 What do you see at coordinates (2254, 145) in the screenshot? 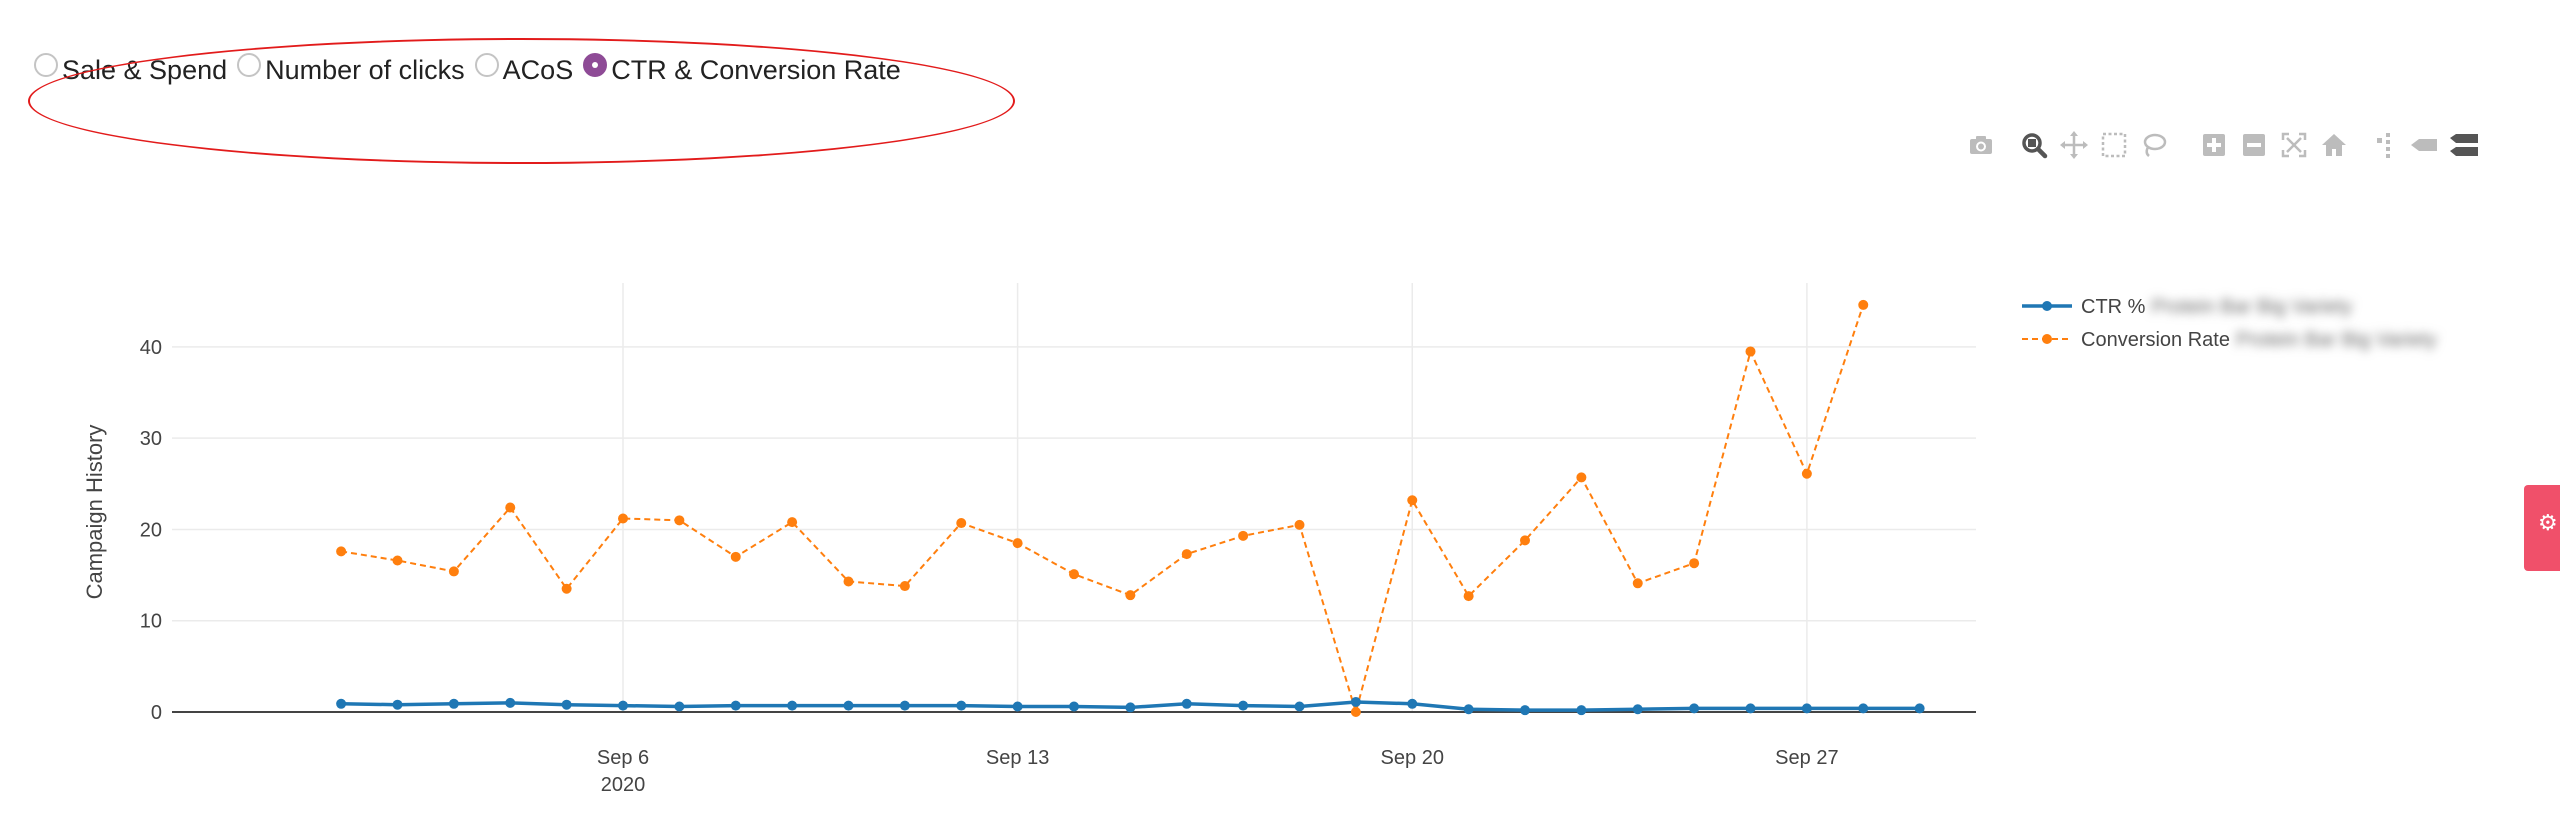
I see `zoom-out-icon` at bounding box center [2254, 145].